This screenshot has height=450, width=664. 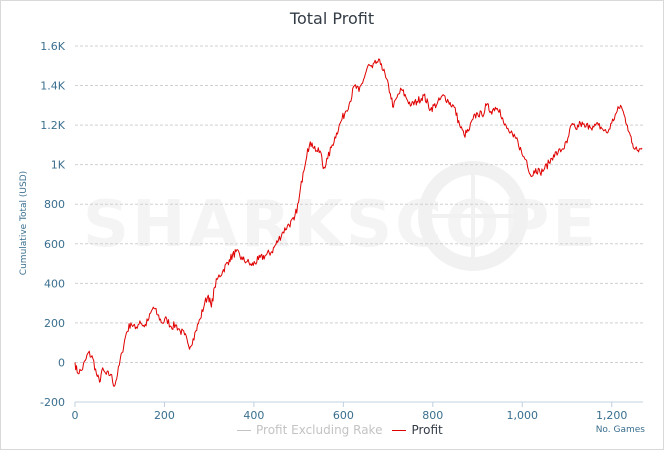 What do you see at coordinates (24, 223) in the screenshot?
I see `y-axis-title: Cumulative Total (USD)` at bounding box center [24, 223].